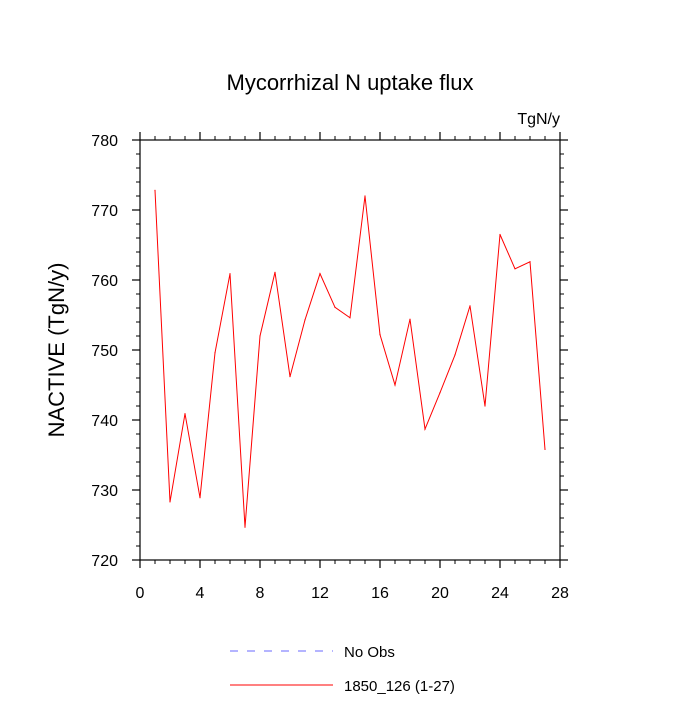 The width and height of the screenshot is (700, 705). What do you see at coordinates (104, 561) in the screenshot?
I see `y-tick-label: 720` at bounding box center [104, 561].